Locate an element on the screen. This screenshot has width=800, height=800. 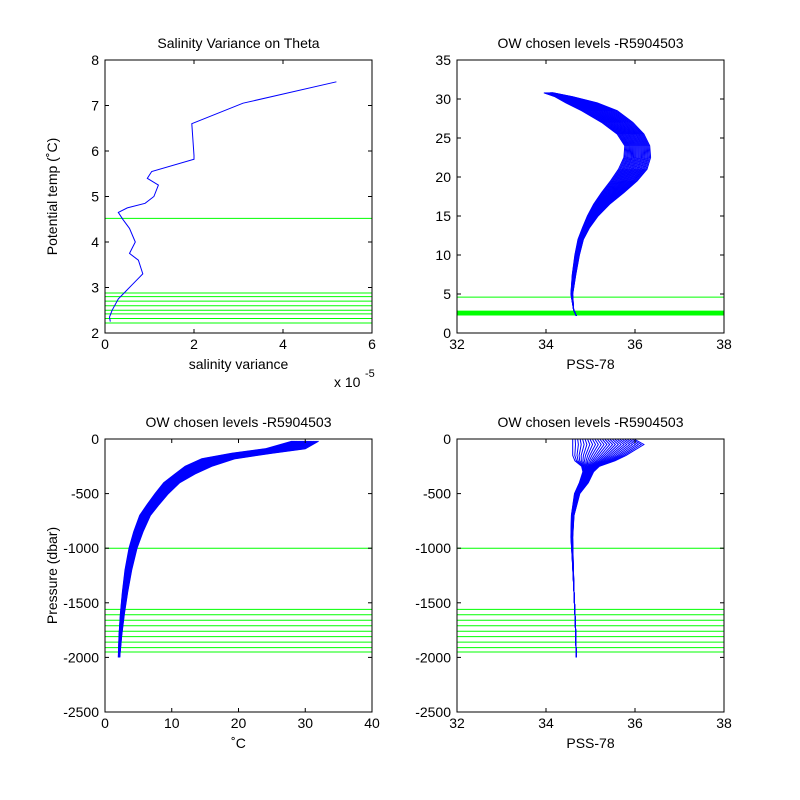
x-tick-label: 10 is located at coordinates (172, 723).